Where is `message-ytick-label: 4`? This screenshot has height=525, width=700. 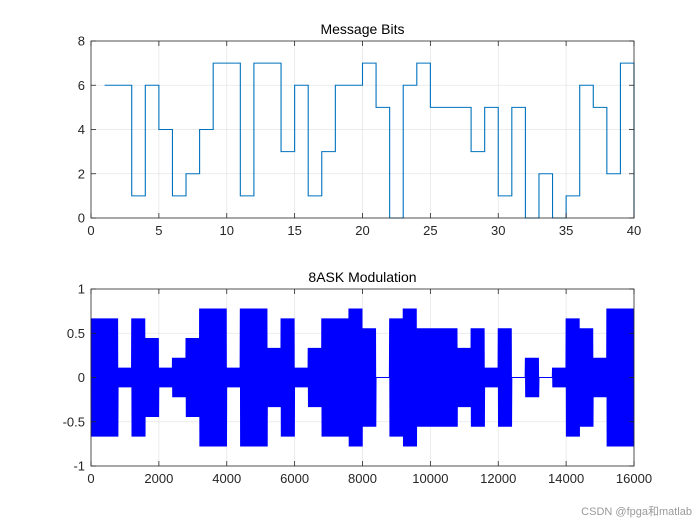
message-ytick-label: 4 is located at coordinates (81, 129).